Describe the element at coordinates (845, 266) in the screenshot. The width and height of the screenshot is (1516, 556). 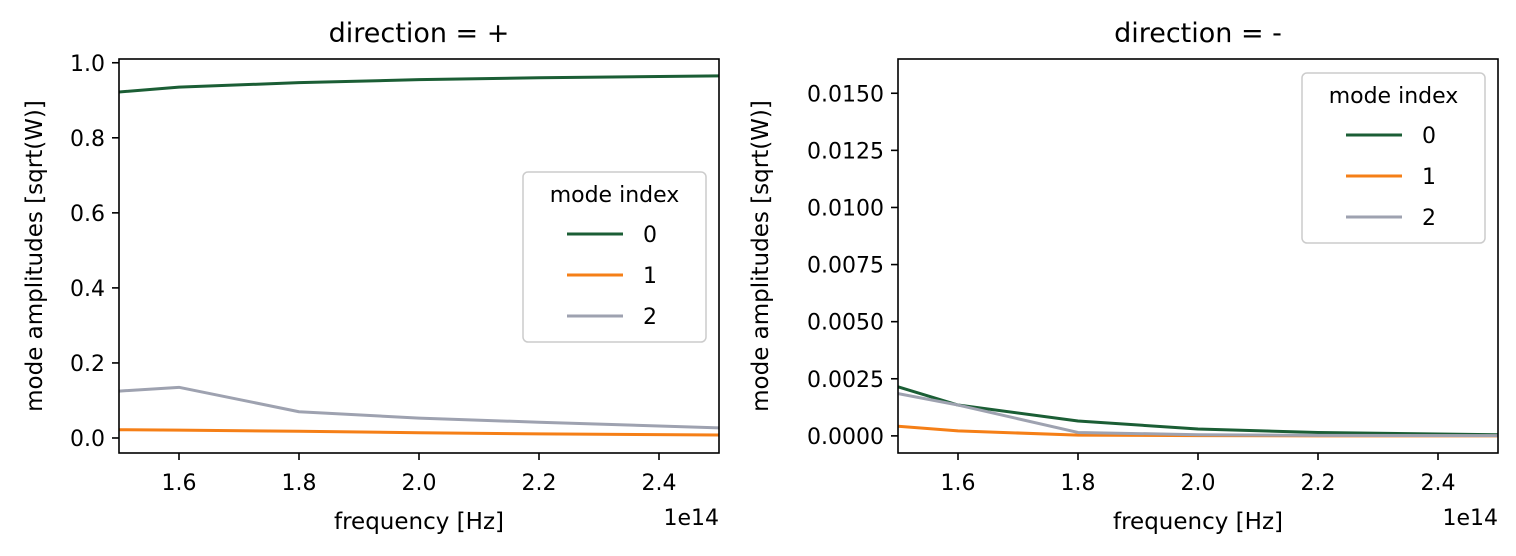
I see `y-tick-label: 0.0075` at that location.